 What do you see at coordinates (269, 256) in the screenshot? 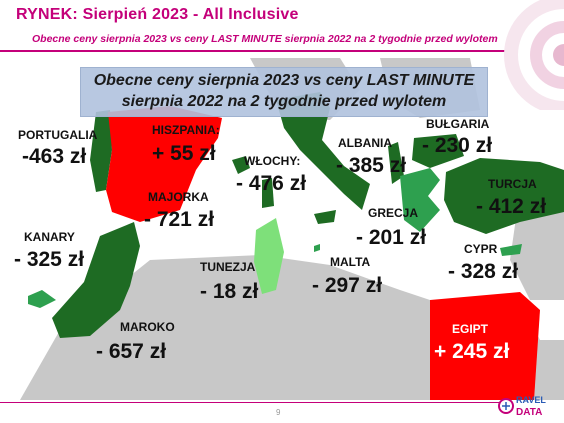
I see `tunisia-shape` at bounding box center [269, 256].